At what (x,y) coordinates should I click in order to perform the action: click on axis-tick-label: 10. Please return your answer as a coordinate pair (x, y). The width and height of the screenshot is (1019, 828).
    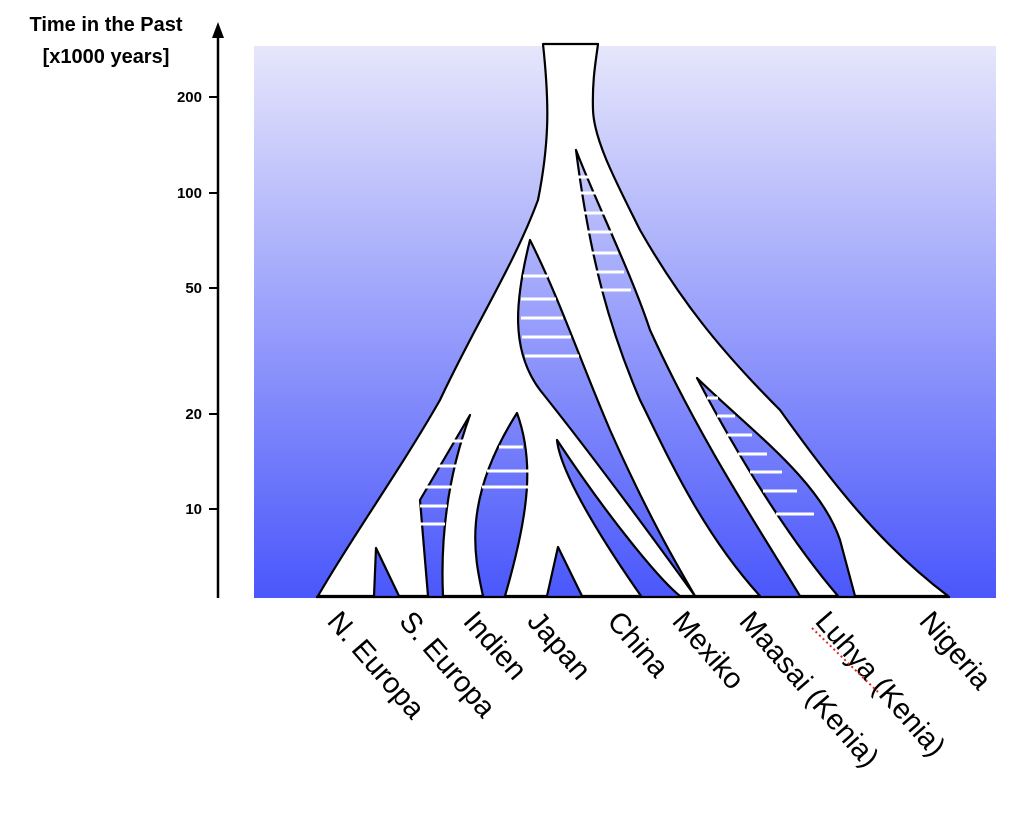
    Looking at the image, I should click on (193, 509).